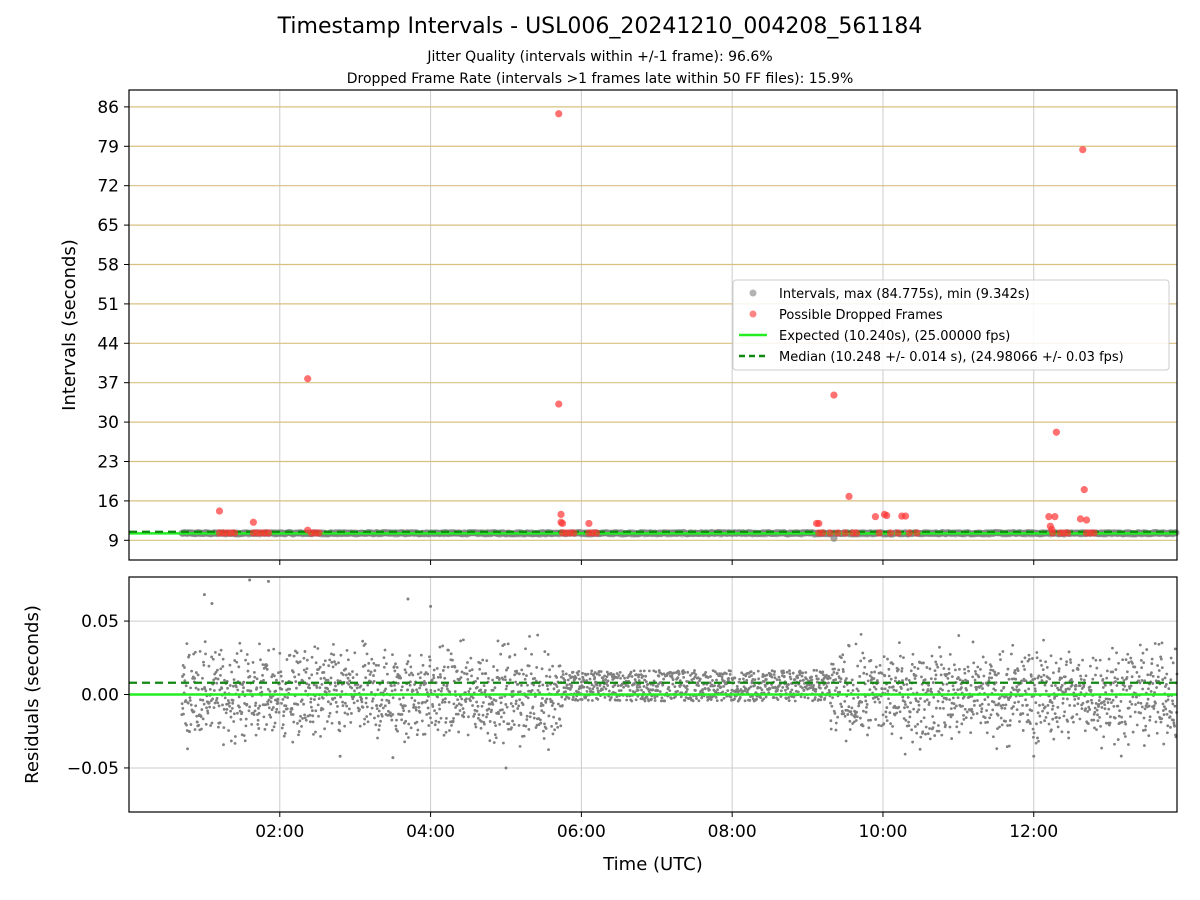 The width and height of the screenshot is (1200, 900). What do you see at coordinates (863, 653) in the screenshot?
I see `residual-point-2008` at bounding box center [863, 653].